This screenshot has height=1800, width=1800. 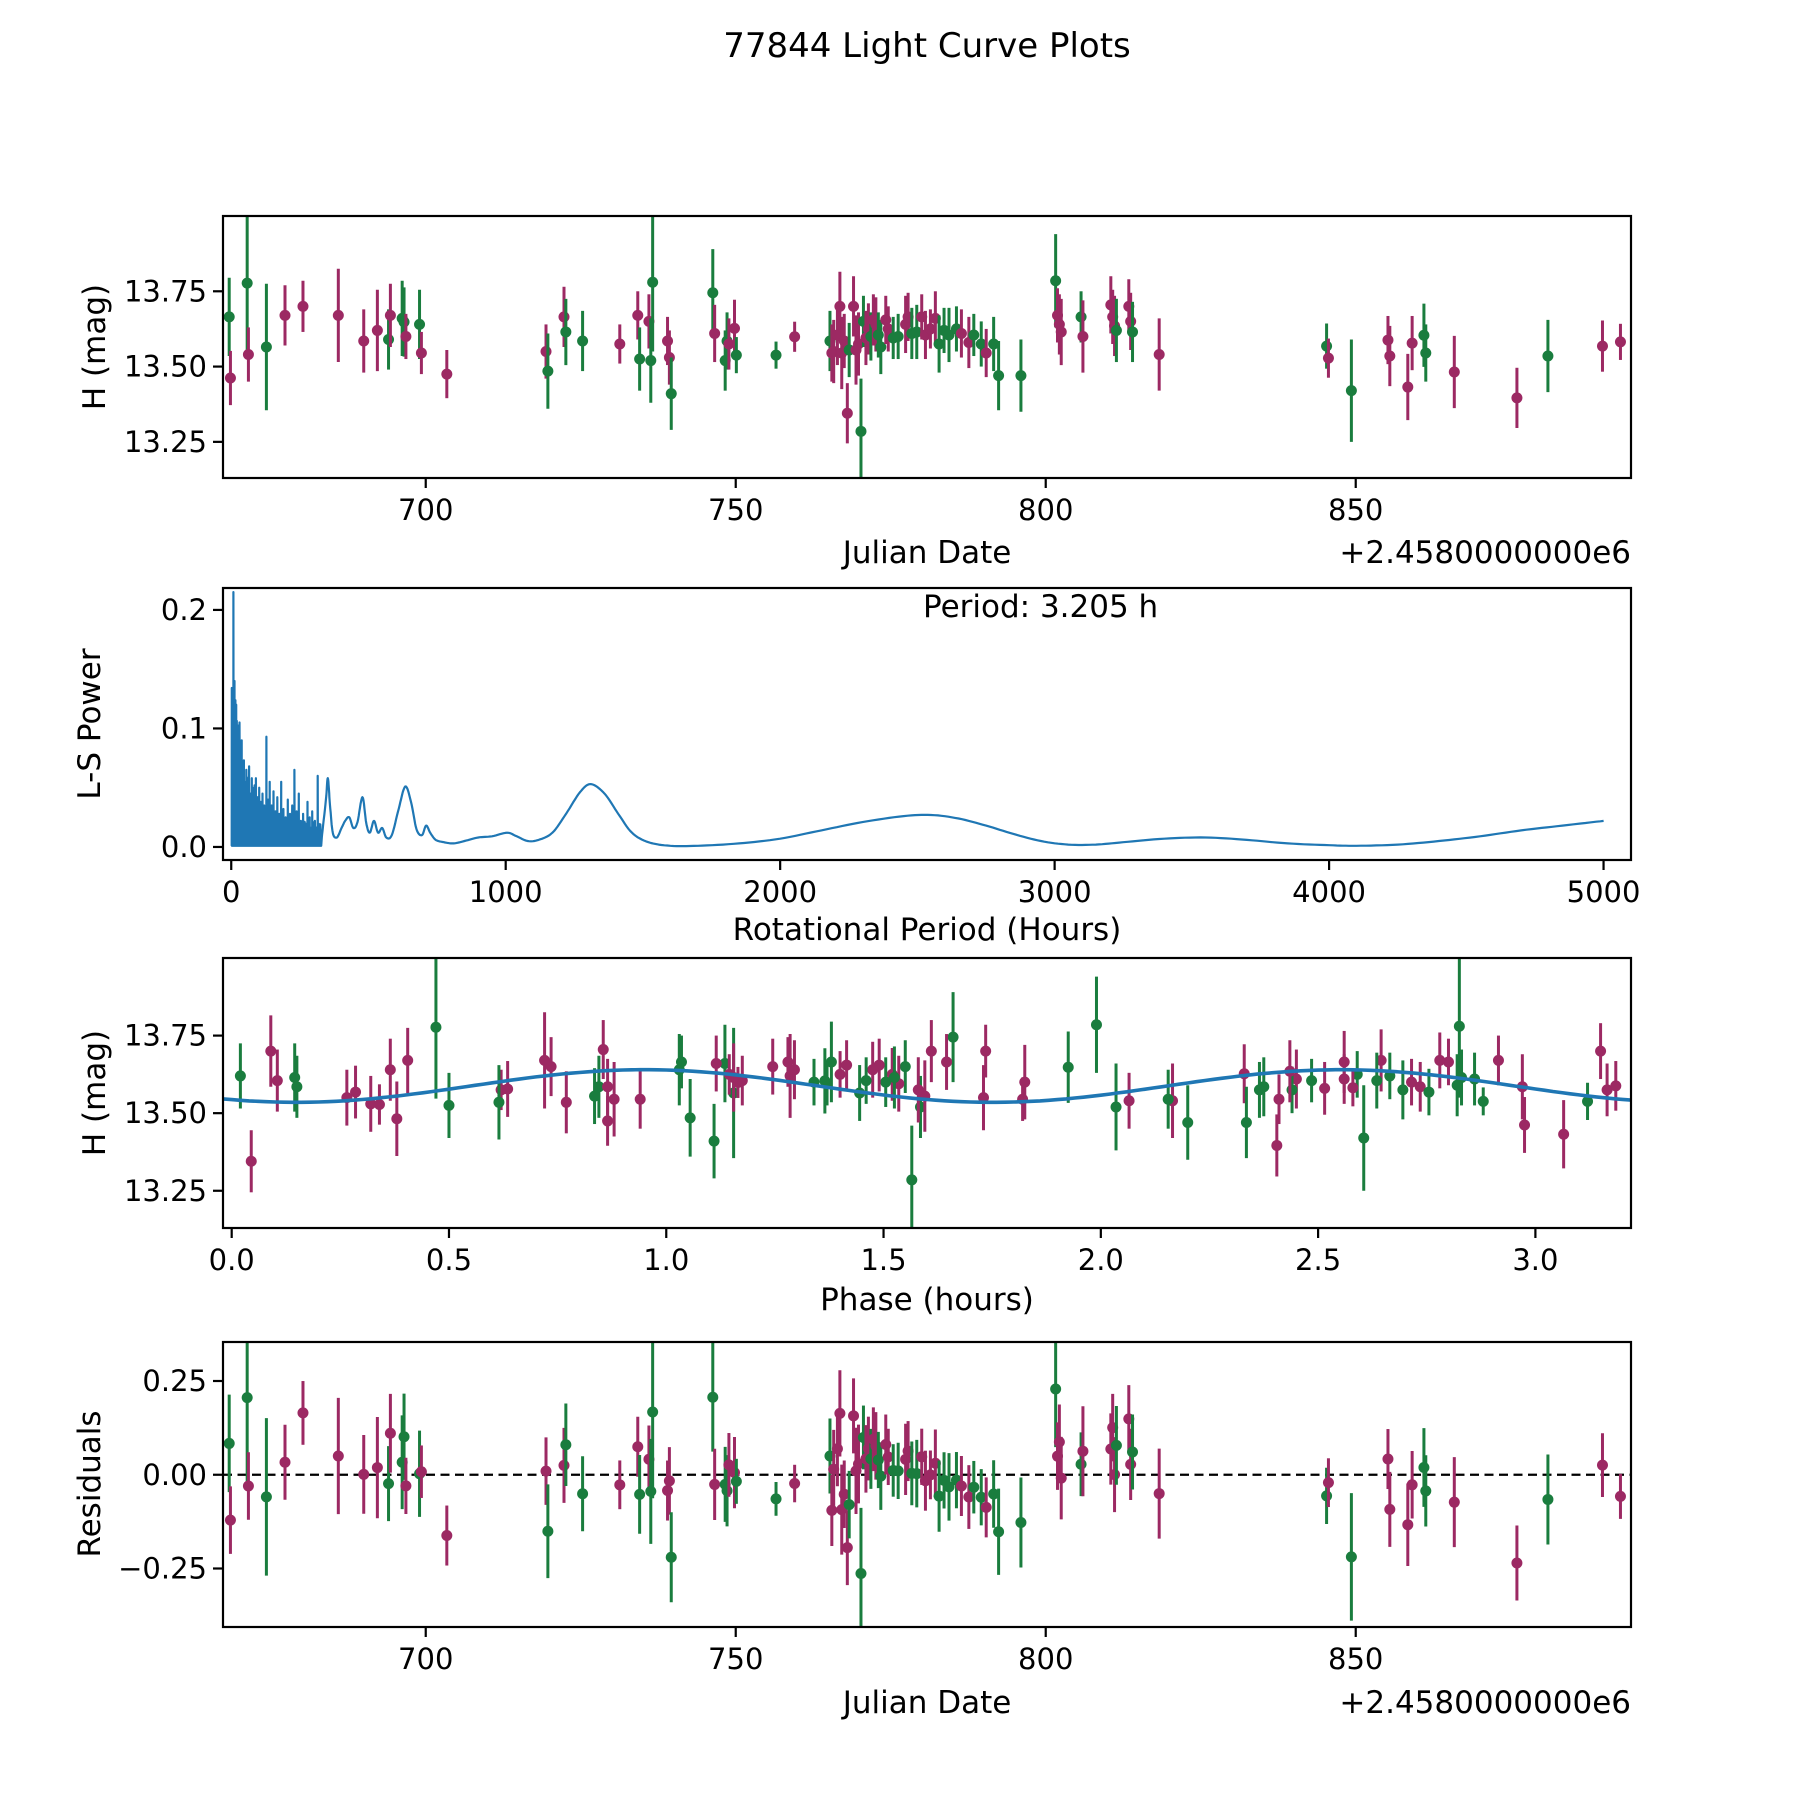 What do you see at coordinates (924, 347) in the screenshot?
I see `jd-magnitude-points` at bounding box center [924, 347].